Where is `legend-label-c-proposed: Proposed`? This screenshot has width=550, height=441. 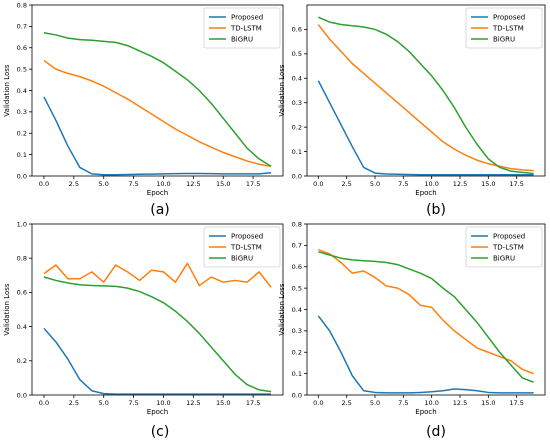
legend-label-c-proposed: Proposed is located at coordinates (247, 237).